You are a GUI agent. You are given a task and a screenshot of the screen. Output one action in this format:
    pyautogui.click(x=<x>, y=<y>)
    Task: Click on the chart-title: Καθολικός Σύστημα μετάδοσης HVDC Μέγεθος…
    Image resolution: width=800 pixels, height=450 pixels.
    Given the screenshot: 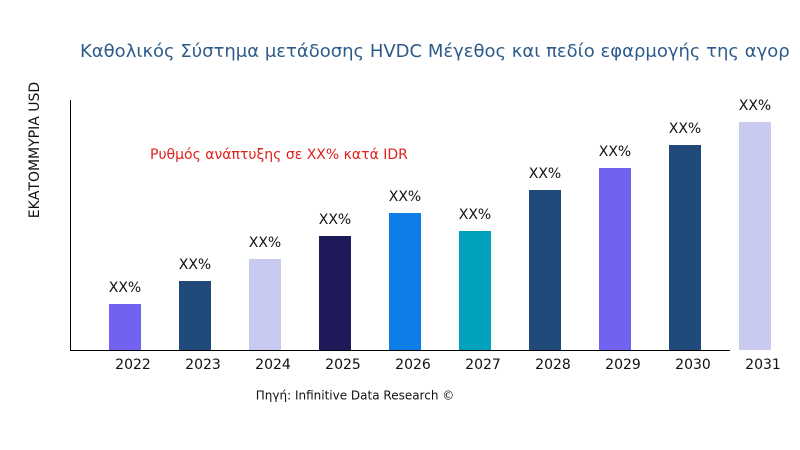 What is the action you would take?
    pyautogui.click(x=435, y=51)
    